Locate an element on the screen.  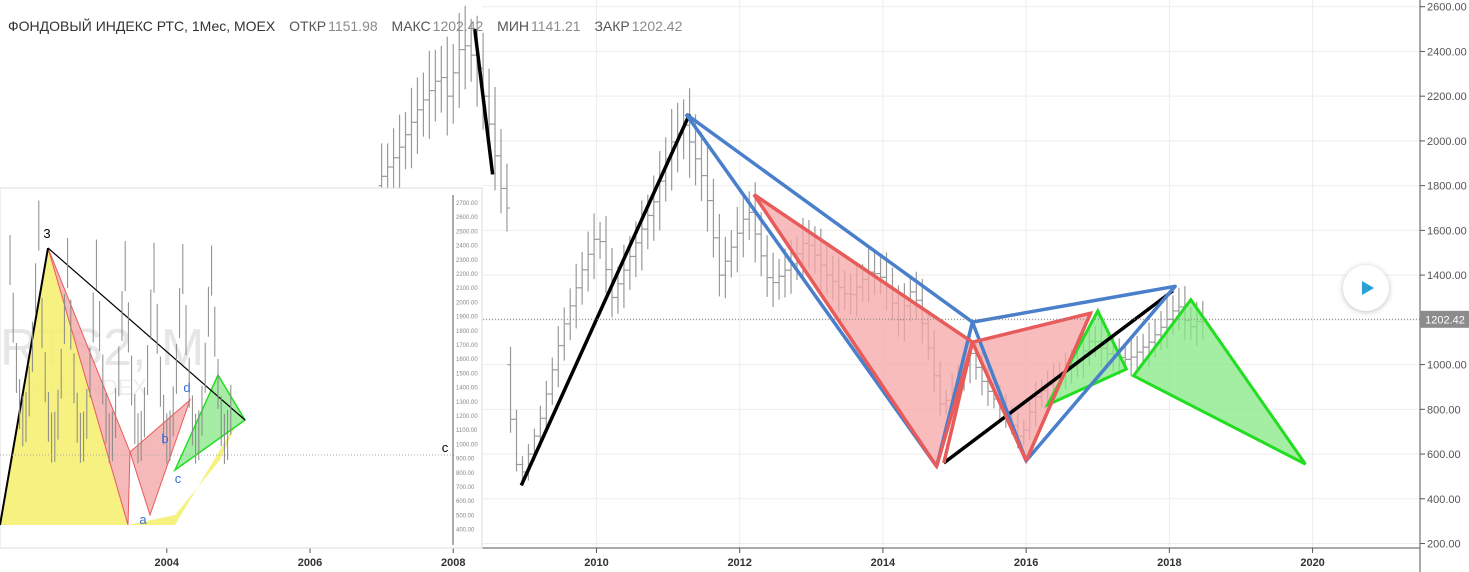
x-tick-label: 2014 is located at coordinates (883, 563).